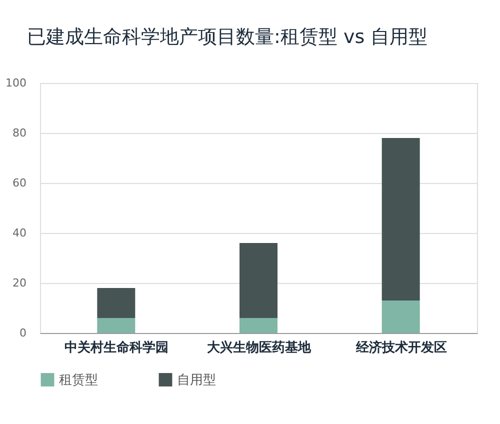 Image resolution: width=500 pixels, height=424 pixels. I want to click on y-tick-label: 80, so click(19, 133).